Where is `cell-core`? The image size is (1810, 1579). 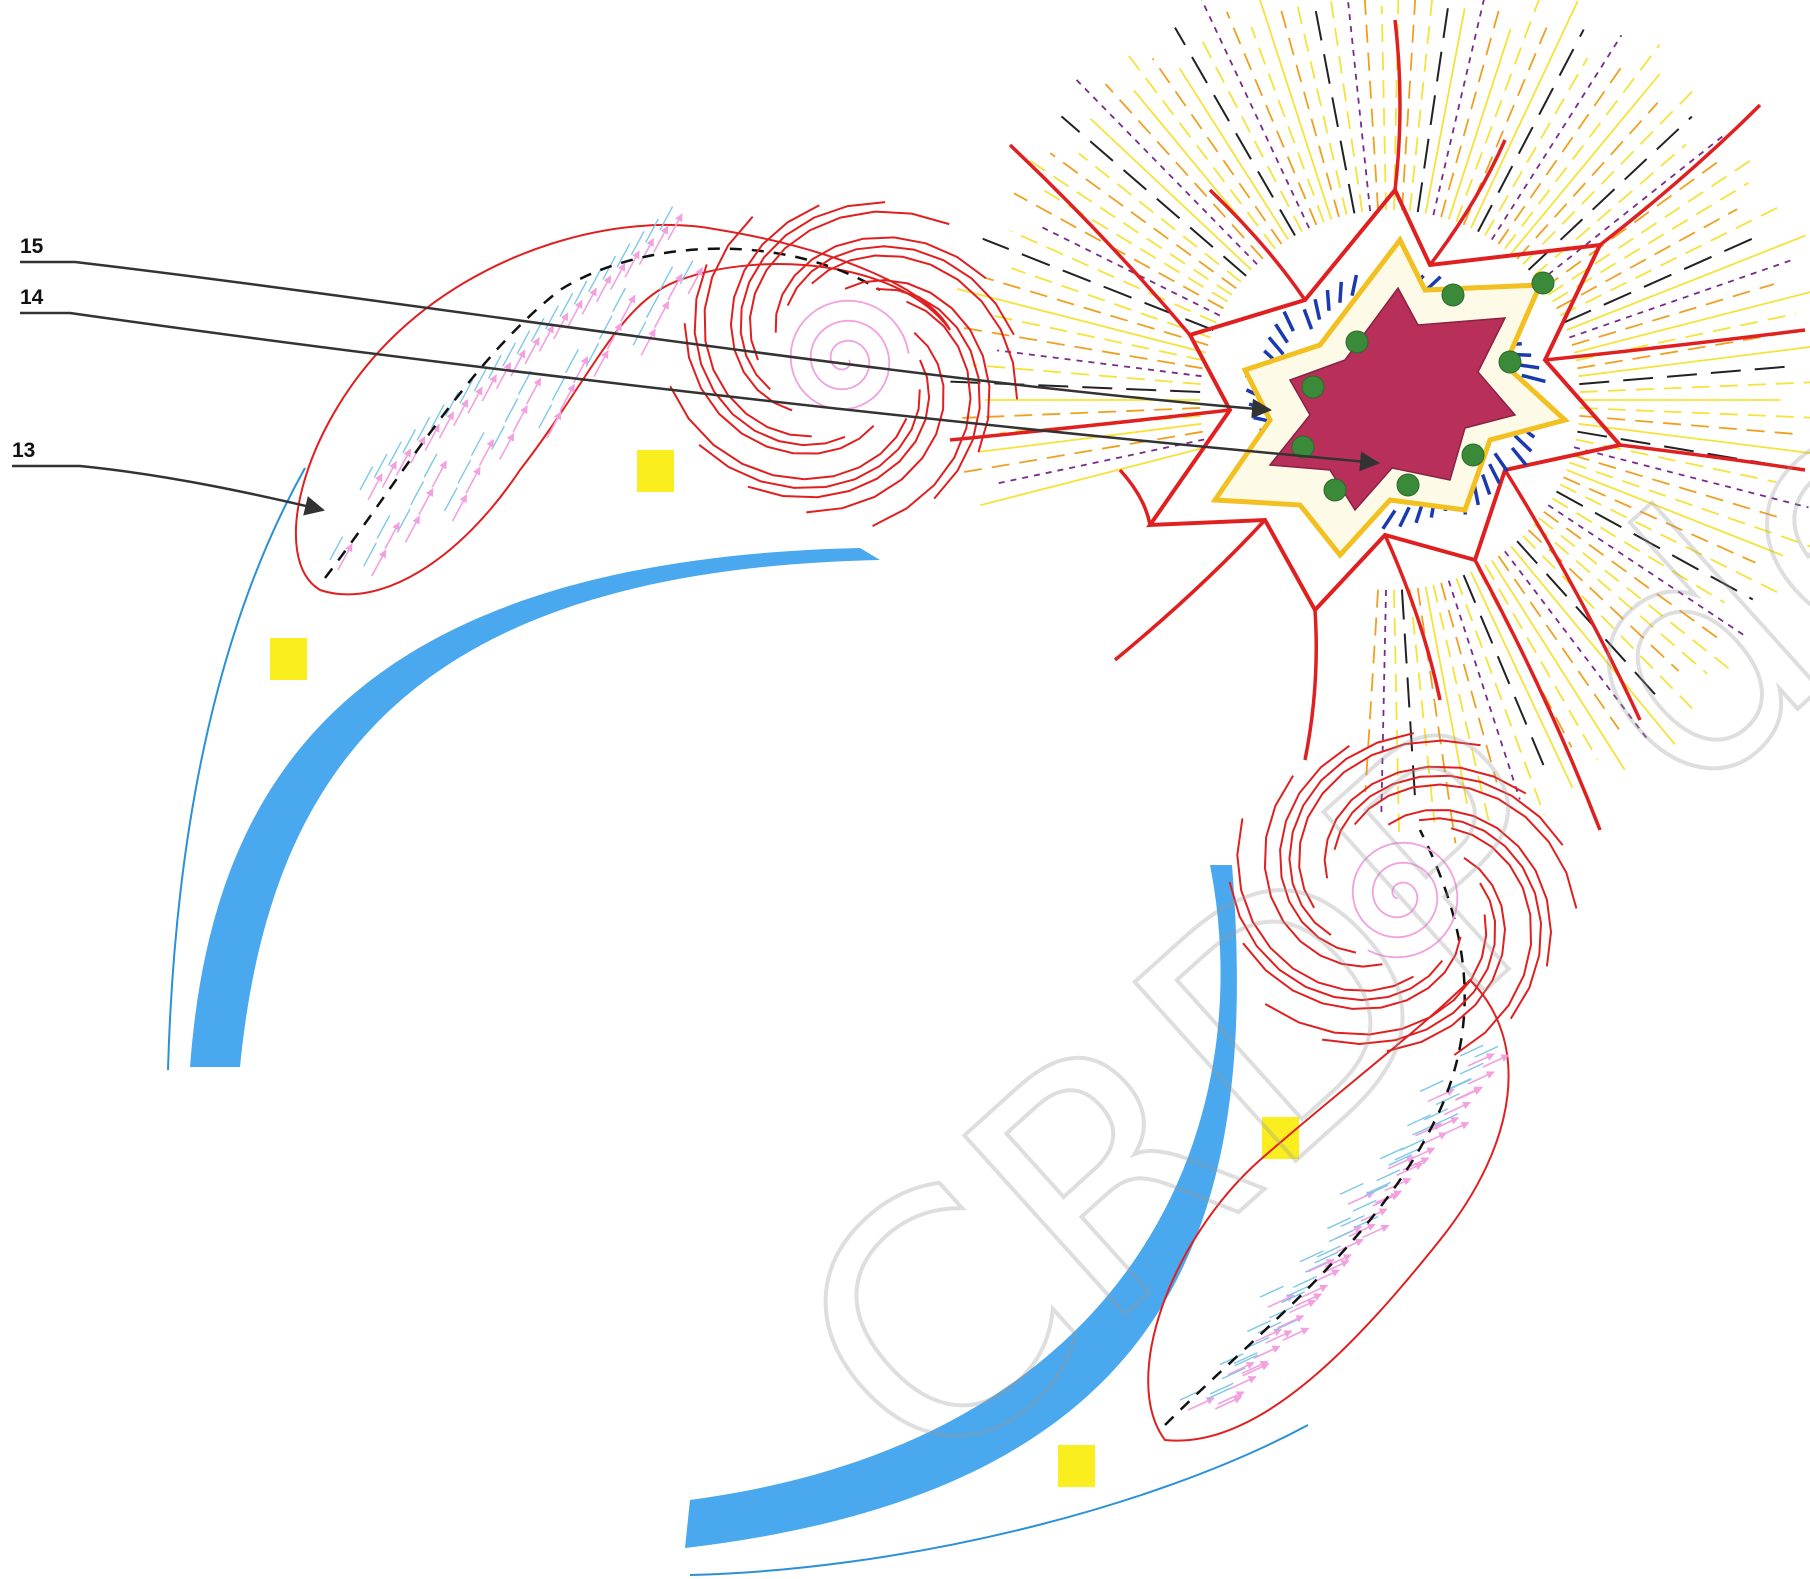
cell-core is located at coordinates (1392, 399).